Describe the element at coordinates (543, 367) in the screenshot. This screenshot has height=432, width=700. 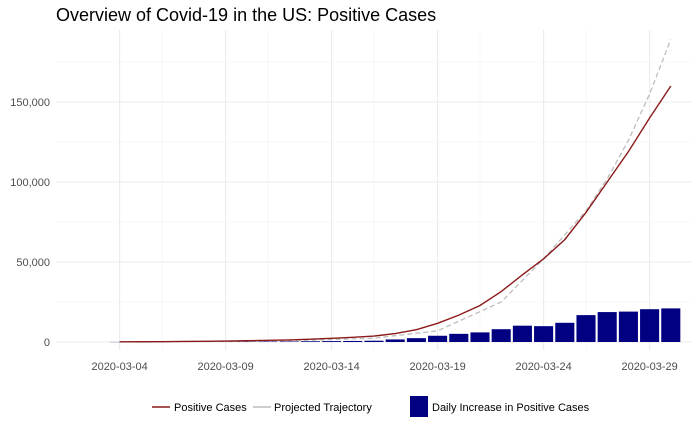
I see `x-tick-label: 2020-03-24` at that location.